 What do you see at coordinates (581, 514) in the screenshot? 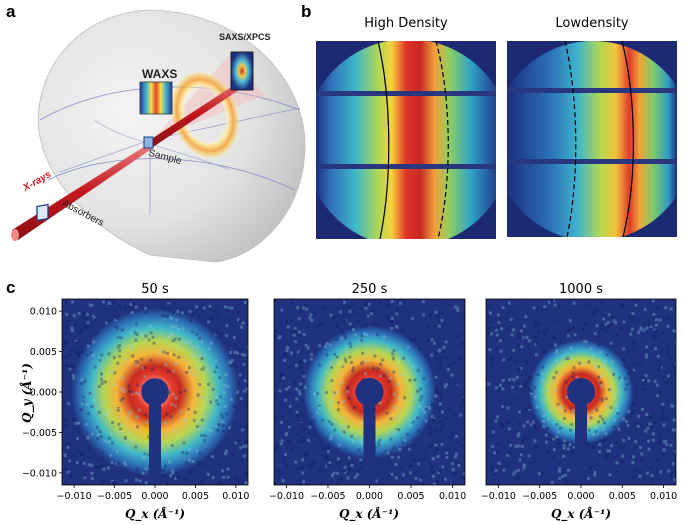
I see `x-axis-label-3: Q_x (Å⁻¹)` at bounding box center [581, 514].